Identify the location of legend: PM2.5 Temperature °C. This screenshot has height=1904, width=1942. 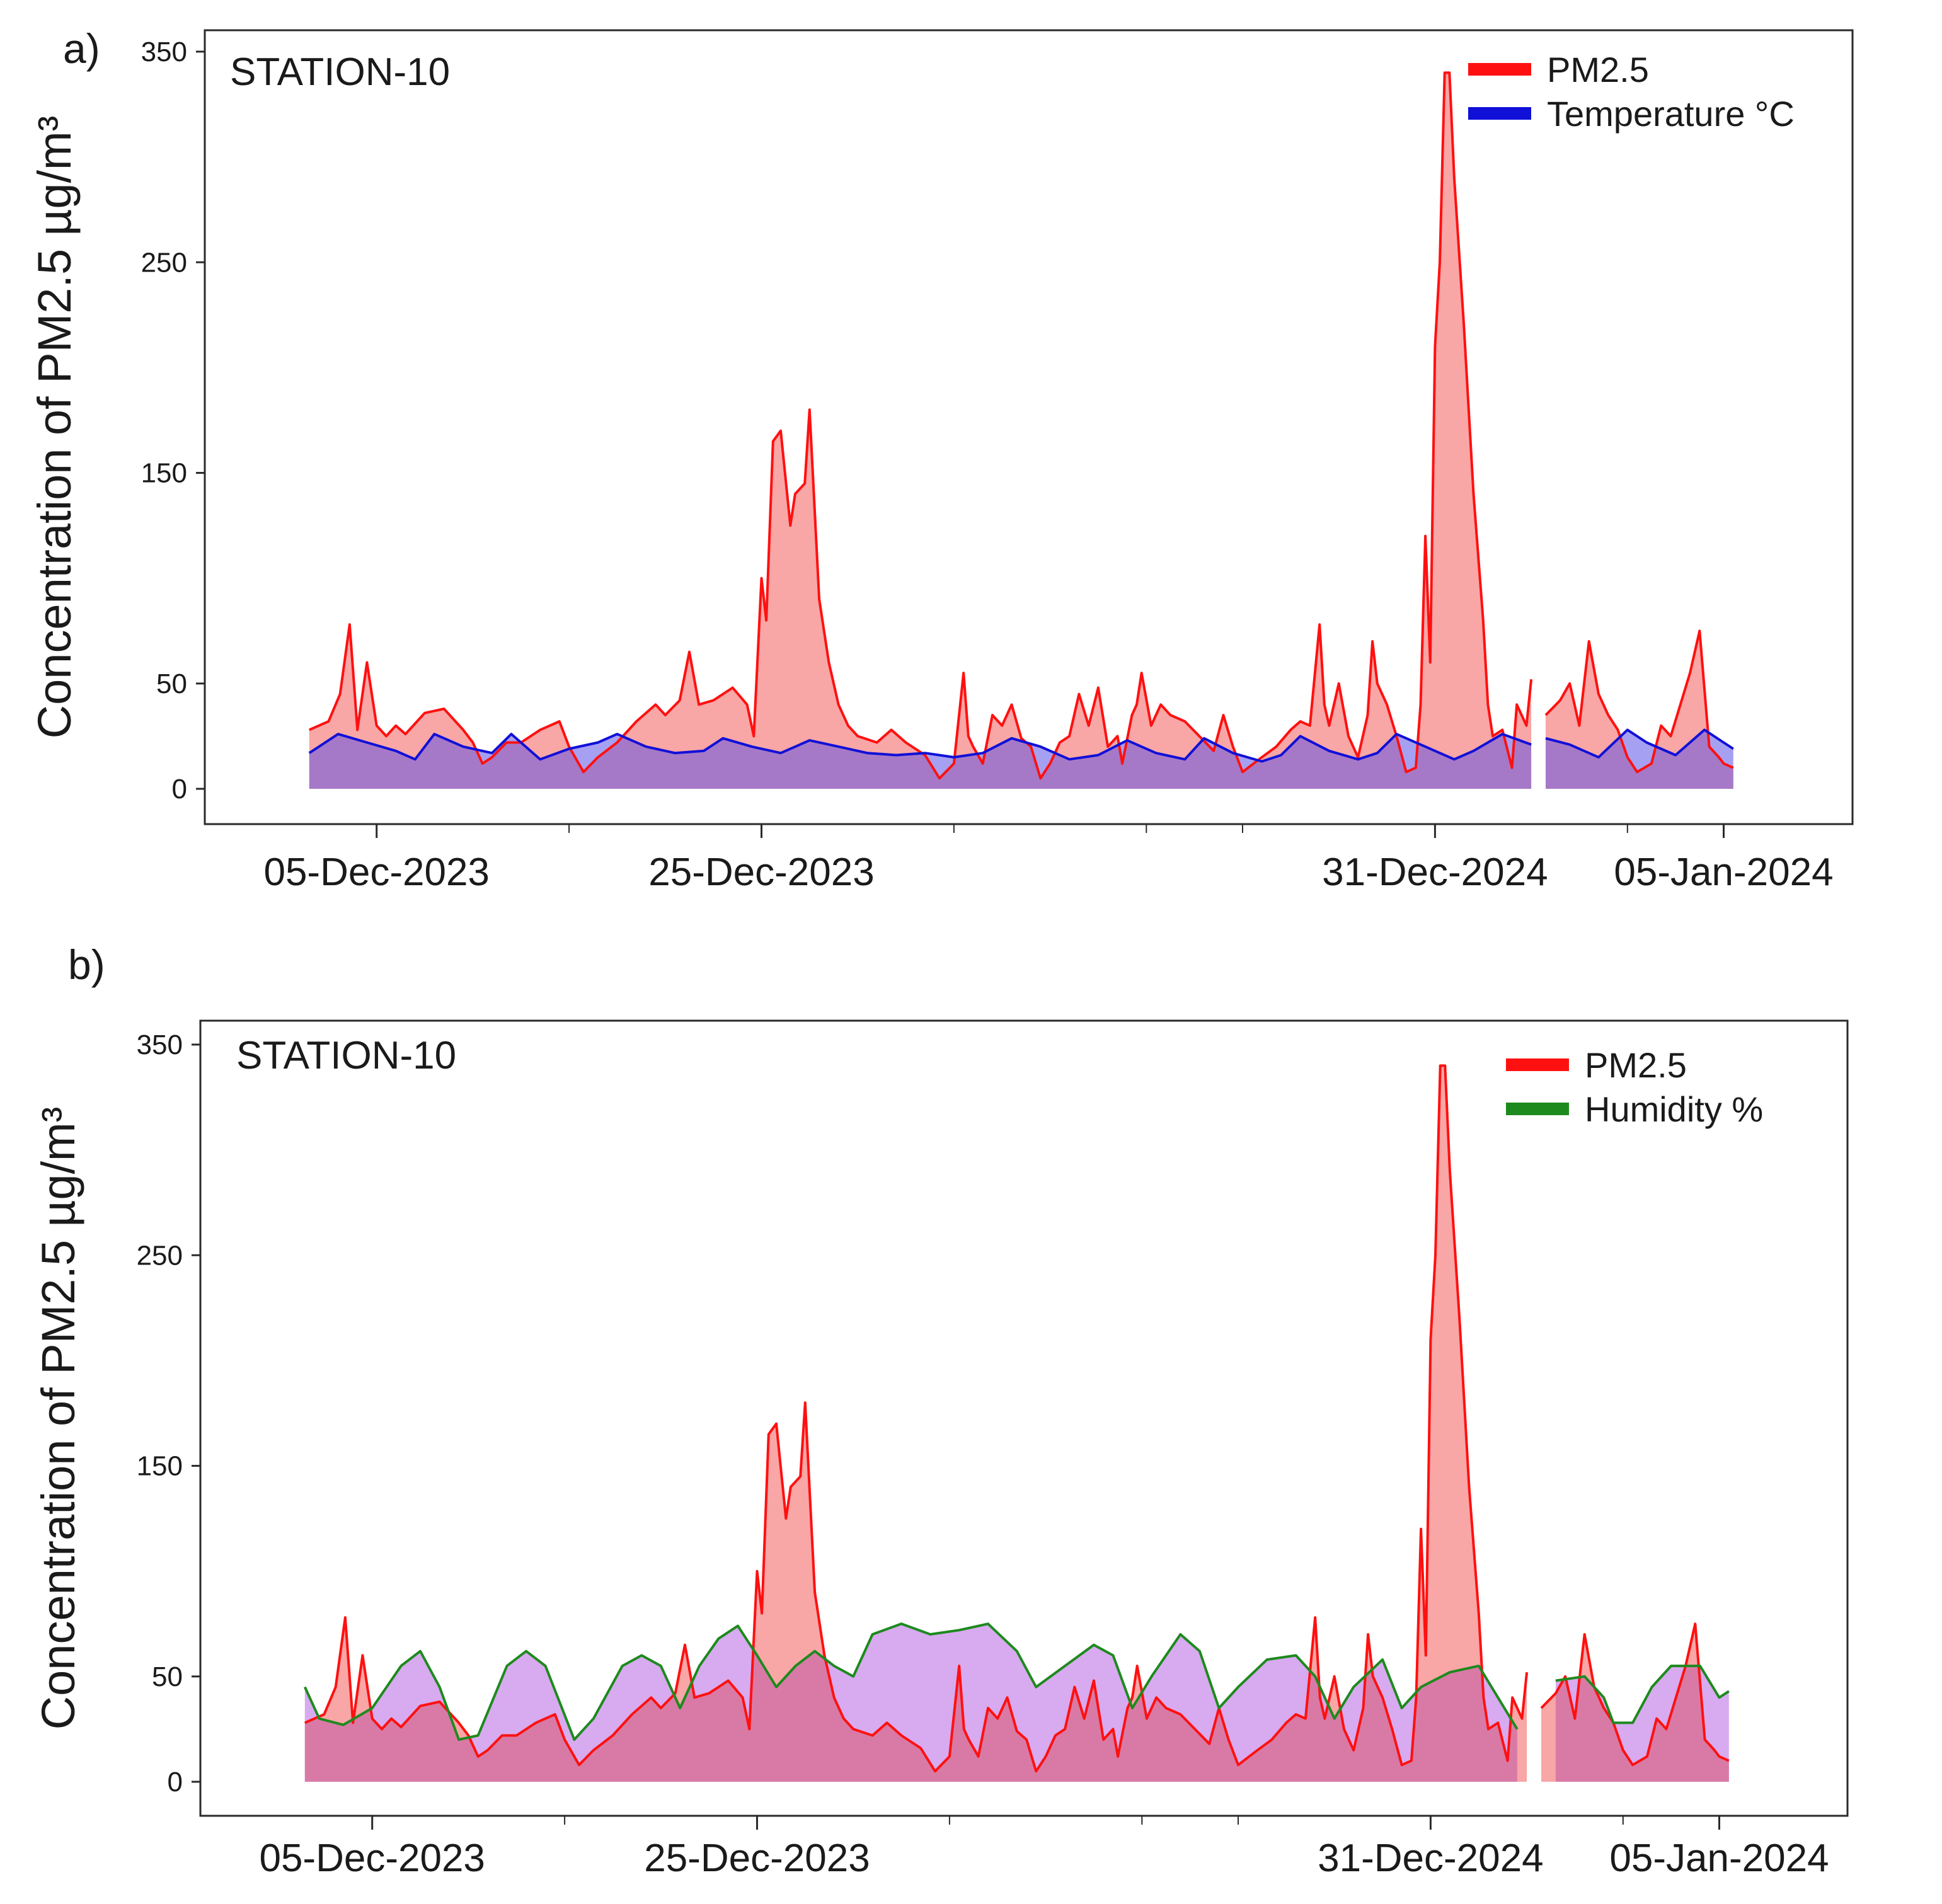
(1631, 92).